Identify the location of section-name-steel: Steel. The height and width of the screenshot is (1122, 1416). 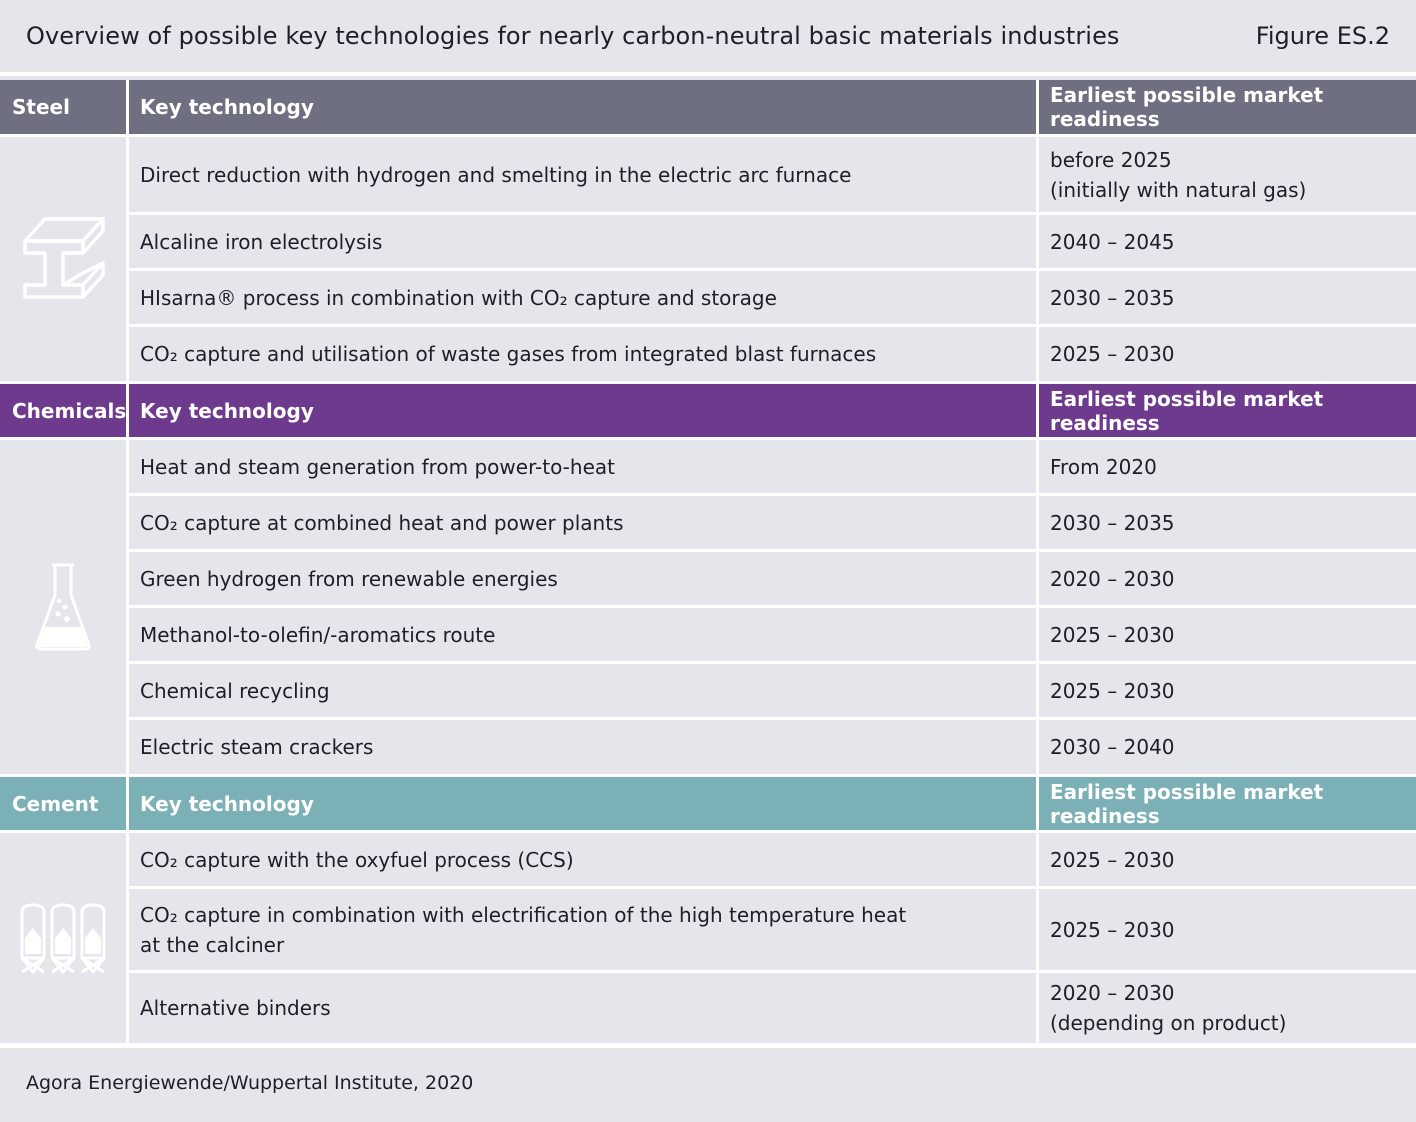
(63, 107).